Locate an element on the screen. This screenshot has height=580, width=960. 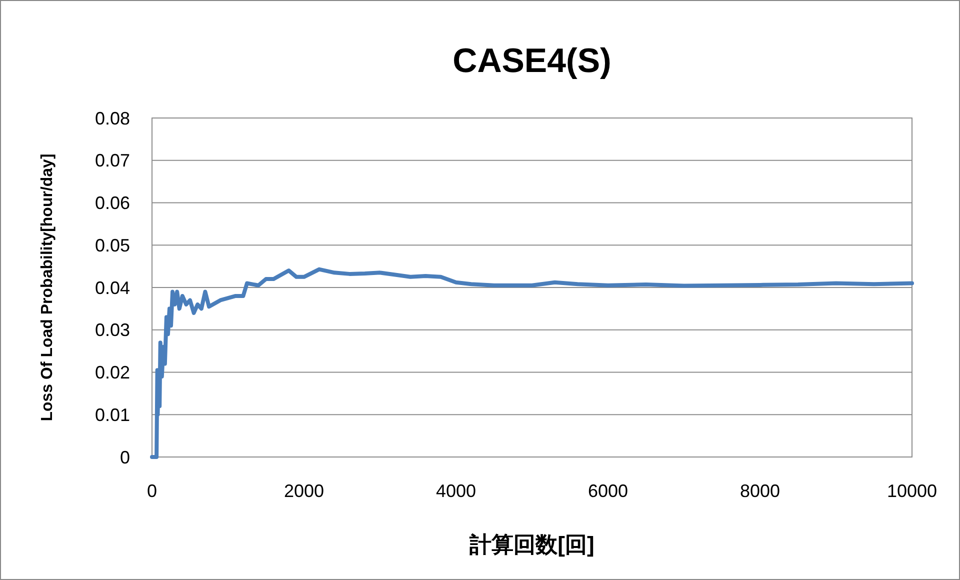
x-tick-label: 2000 is located at coordinates (304, 491).